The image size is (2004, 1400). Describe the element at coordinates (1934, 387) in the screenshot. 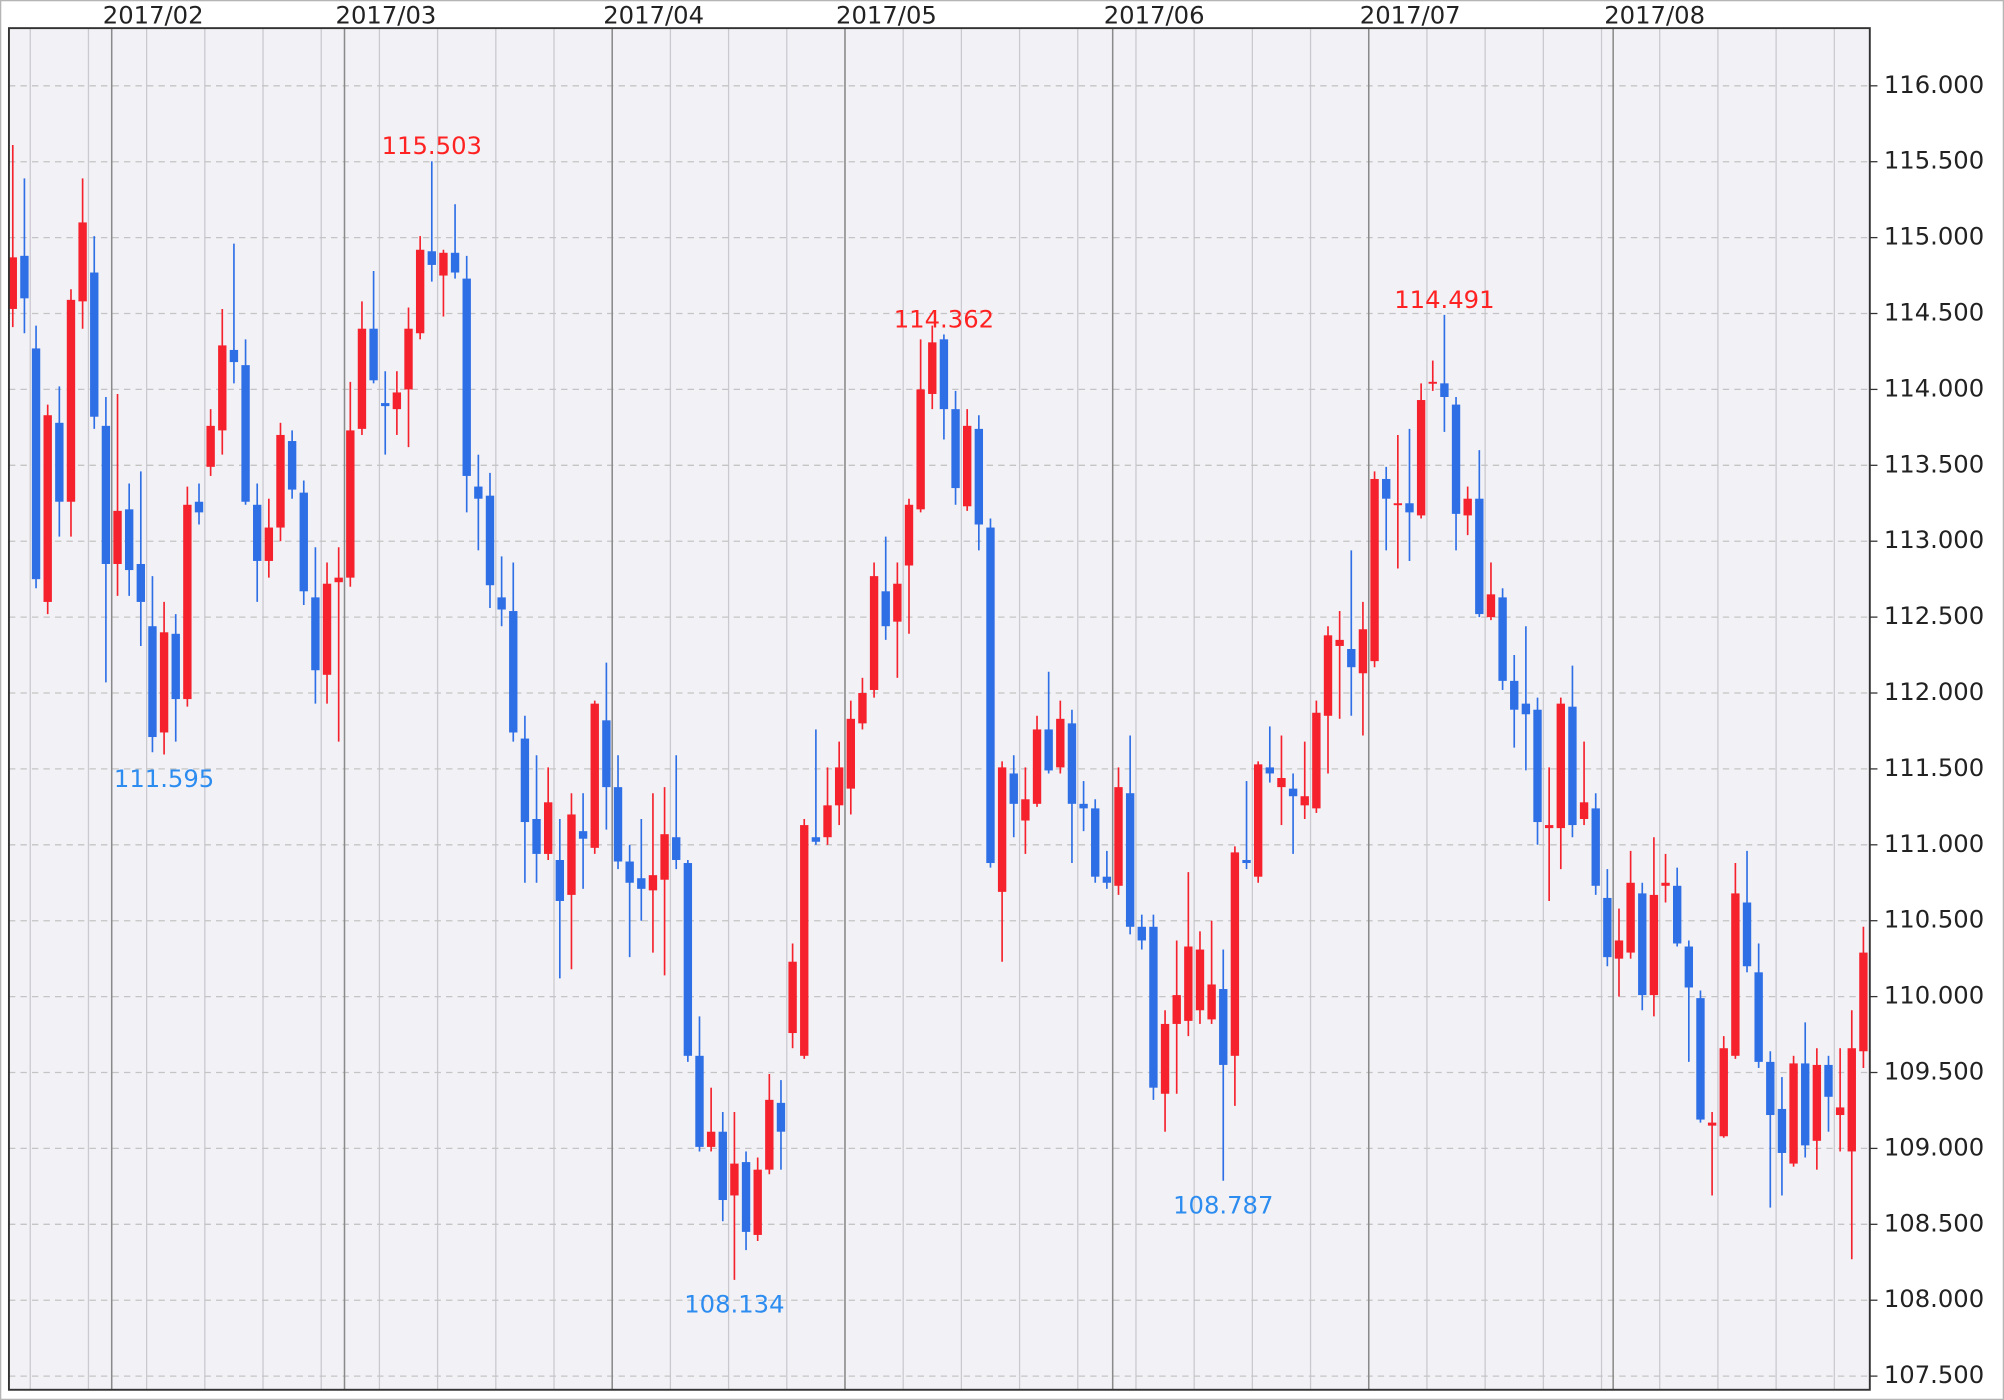

I see `y-tick-label: 114.000` at that location.